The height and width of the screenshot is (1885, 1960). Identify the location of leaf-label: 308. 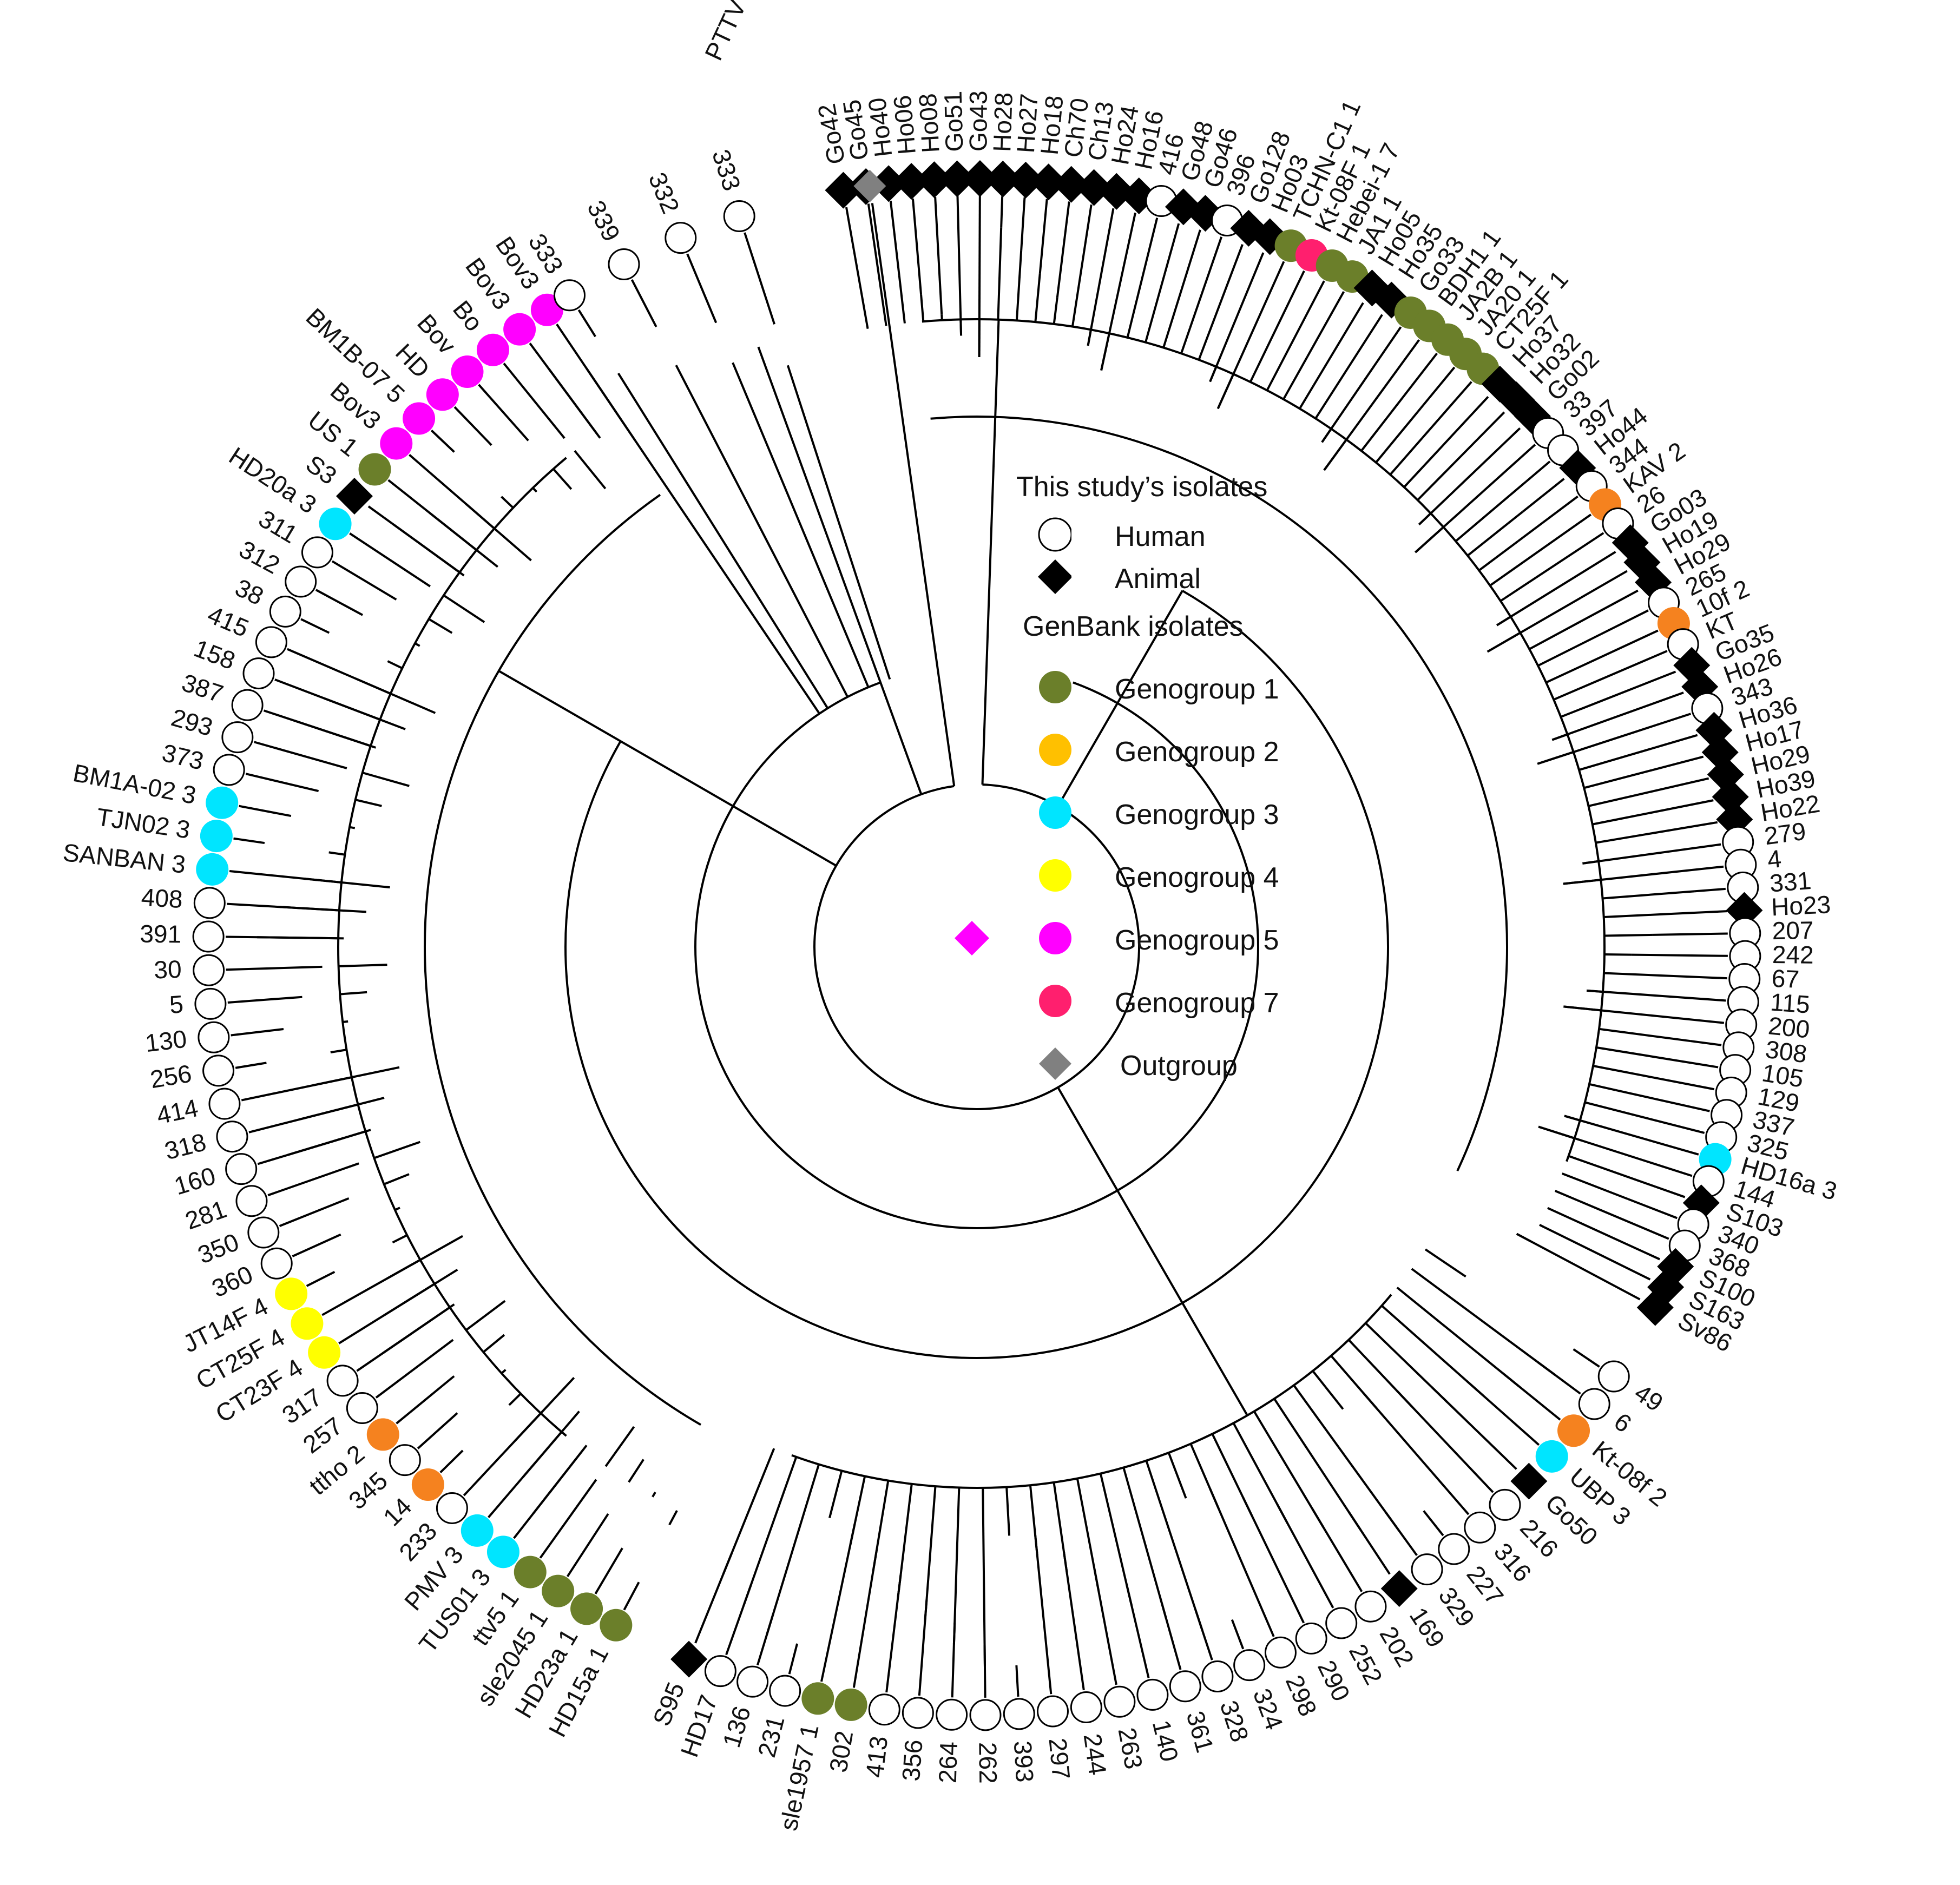
(1786, 1052).